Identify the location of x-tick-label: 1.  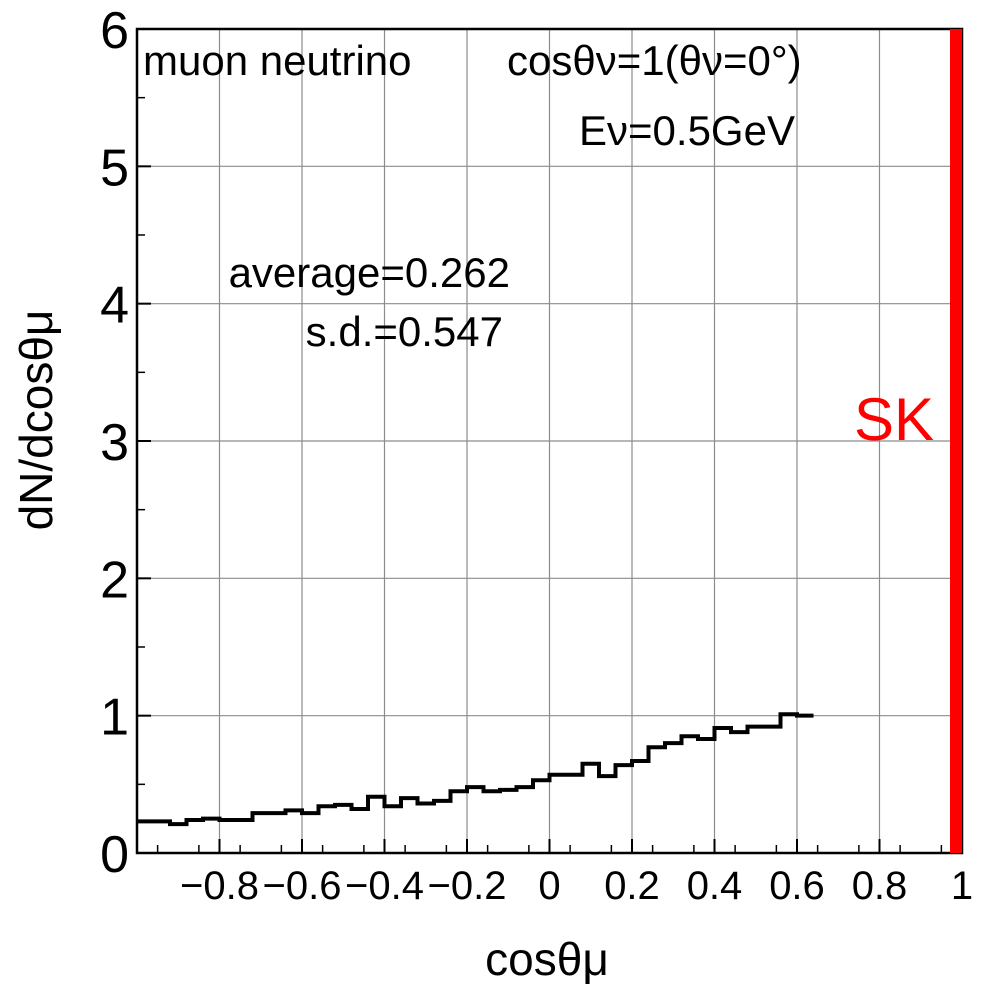
(962, 886).